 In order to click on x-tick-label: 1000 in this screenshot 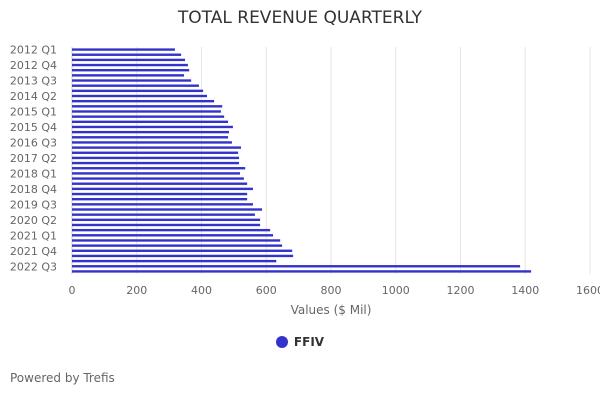, I will do `click(396, 290)`.